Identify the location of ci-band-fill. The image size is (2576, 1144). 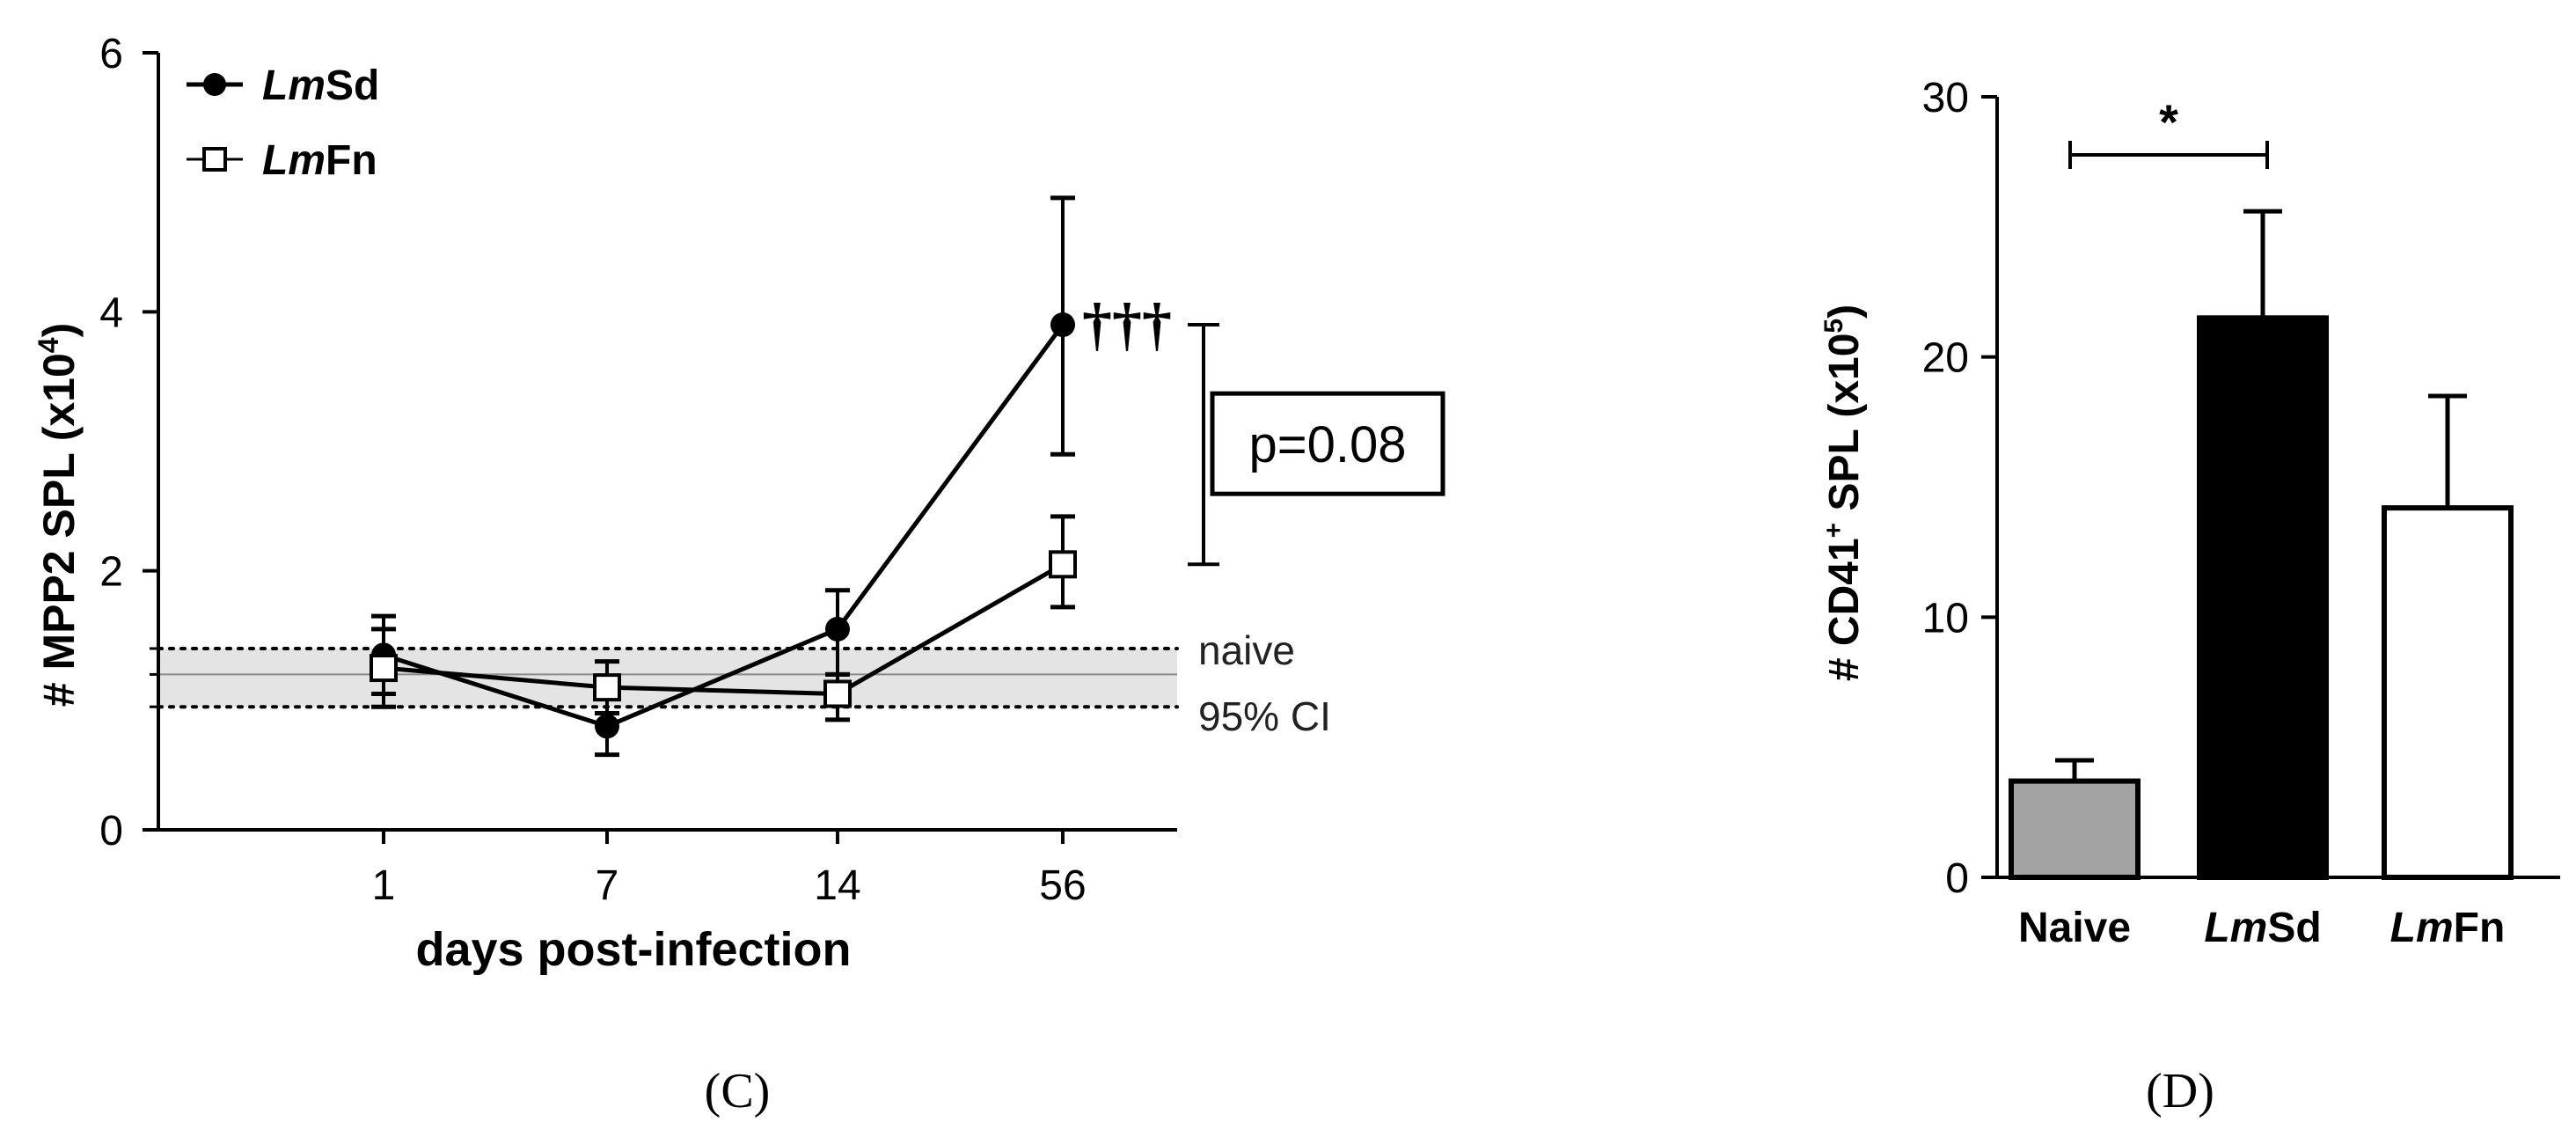
(667, 678).